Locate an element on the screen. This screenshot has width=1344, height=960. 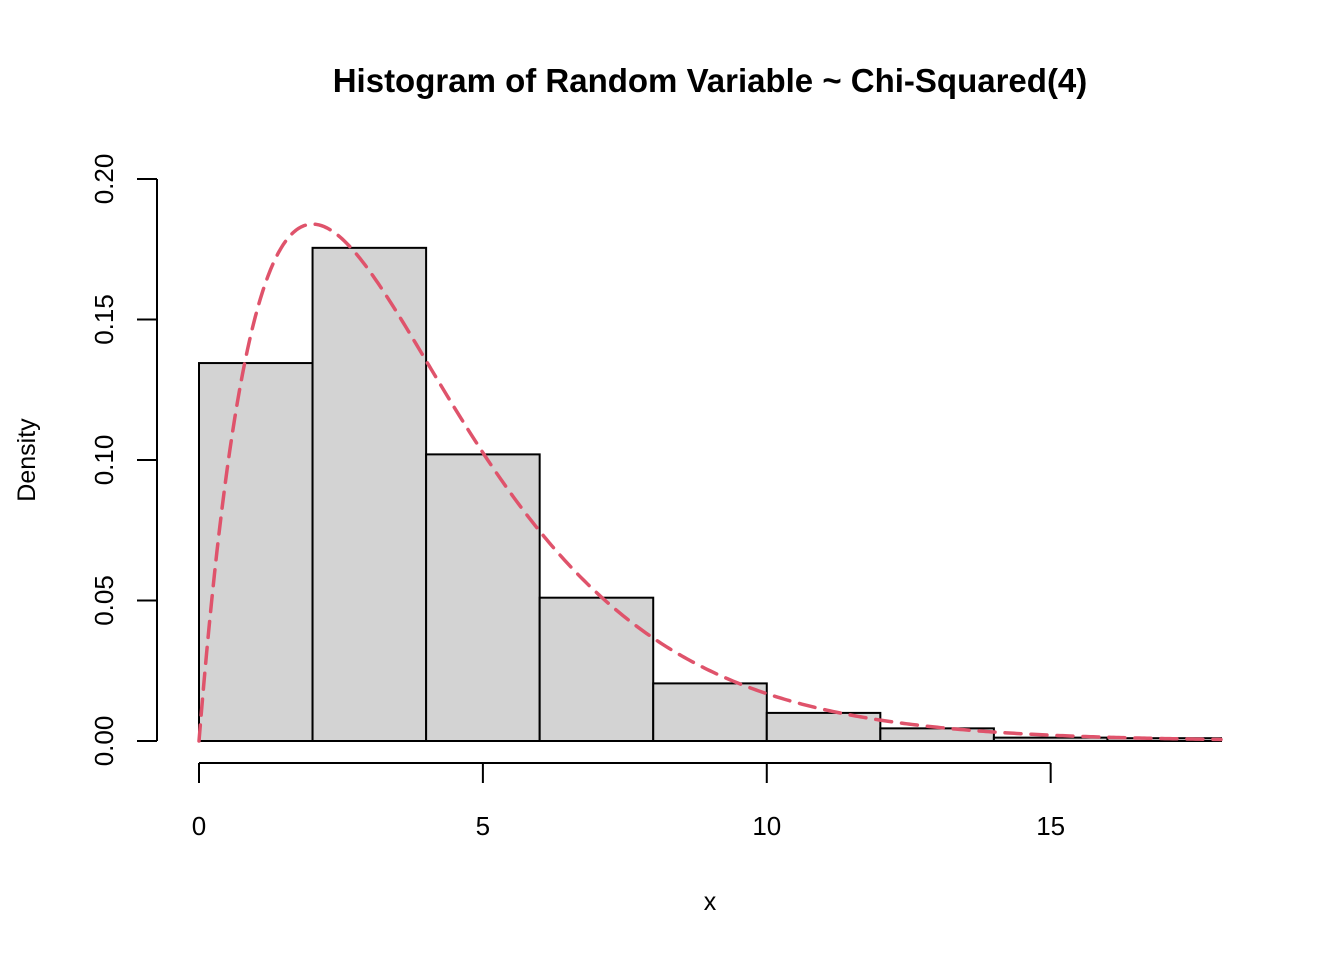
y-axis: 0.00 0.05 0.10 0.15 0.20 is located at coordinates (123, 460).